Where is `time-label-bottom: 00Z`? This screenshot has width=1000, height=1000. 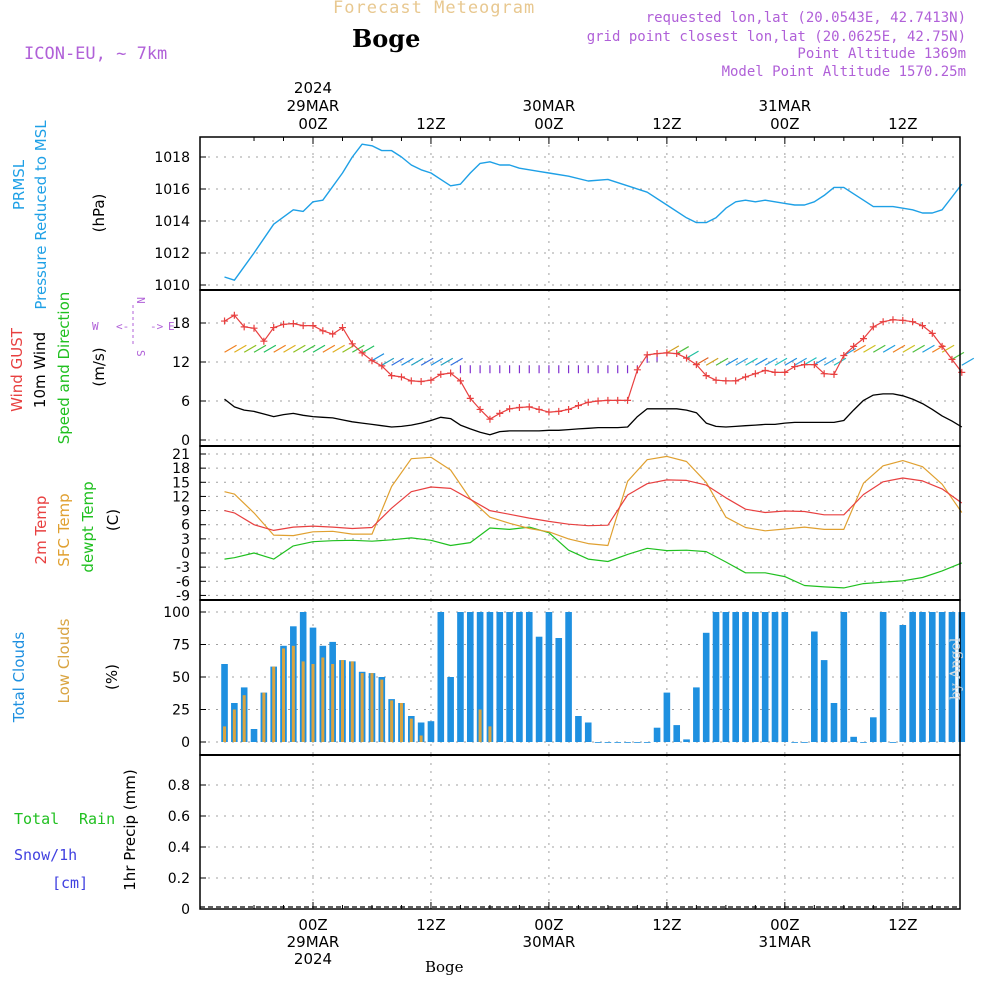
time-label-bottom: 00Z is located at coordinates (312, 925).